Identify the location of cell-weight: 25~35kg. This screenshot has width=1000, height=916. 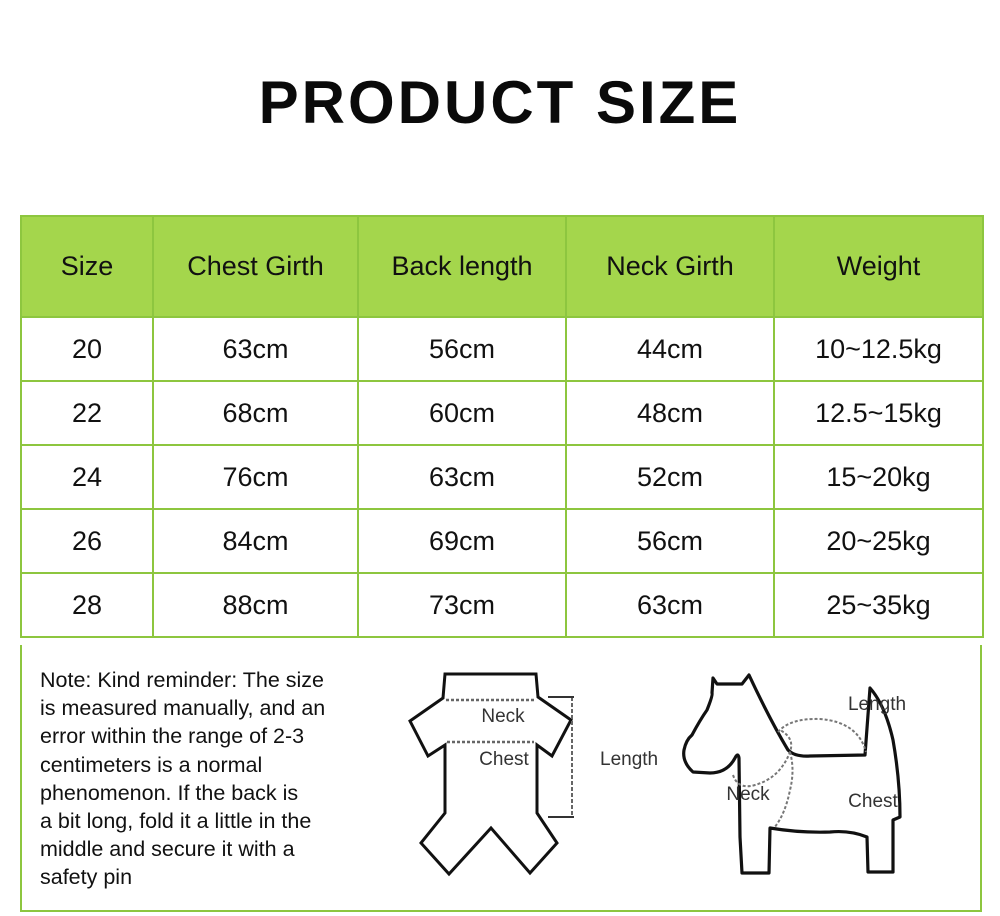
(878, 605).